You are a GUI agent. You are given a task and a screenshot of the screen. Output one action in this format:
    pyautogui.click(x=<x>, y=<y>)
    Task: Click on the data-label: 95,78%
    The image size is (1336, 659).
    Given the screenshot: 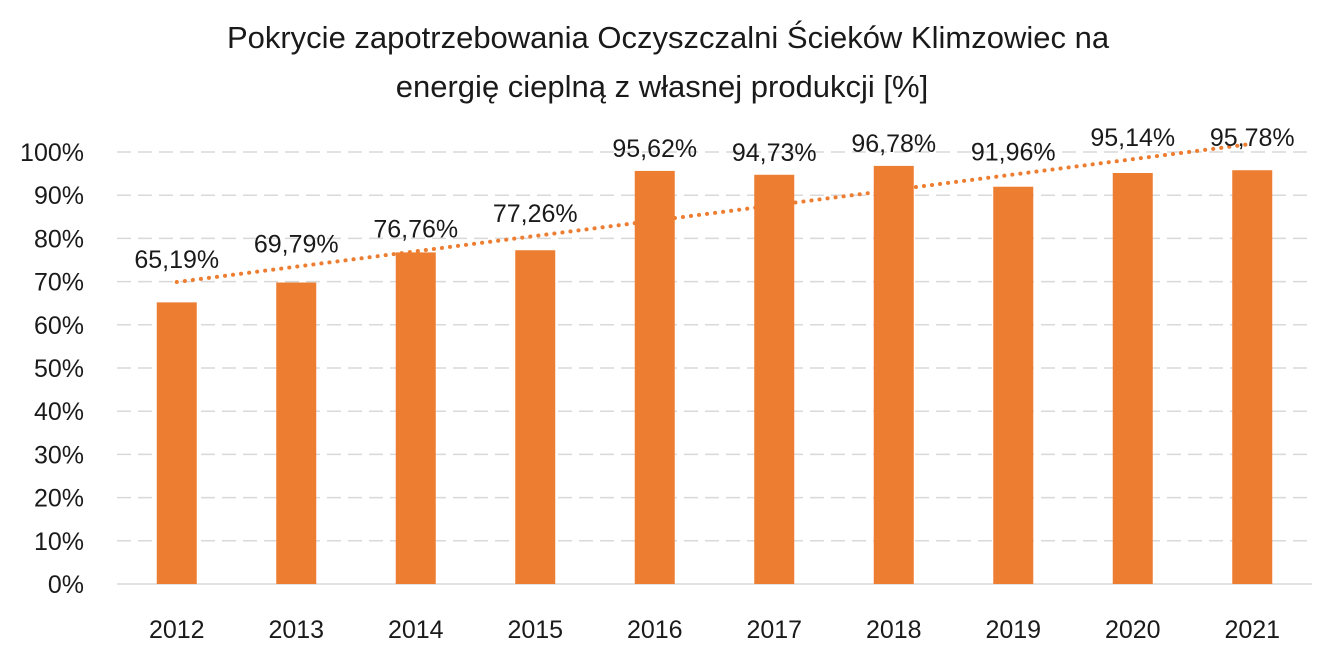 What is the action you would take?
    pyautogui.click(x=1252, y=138)
    